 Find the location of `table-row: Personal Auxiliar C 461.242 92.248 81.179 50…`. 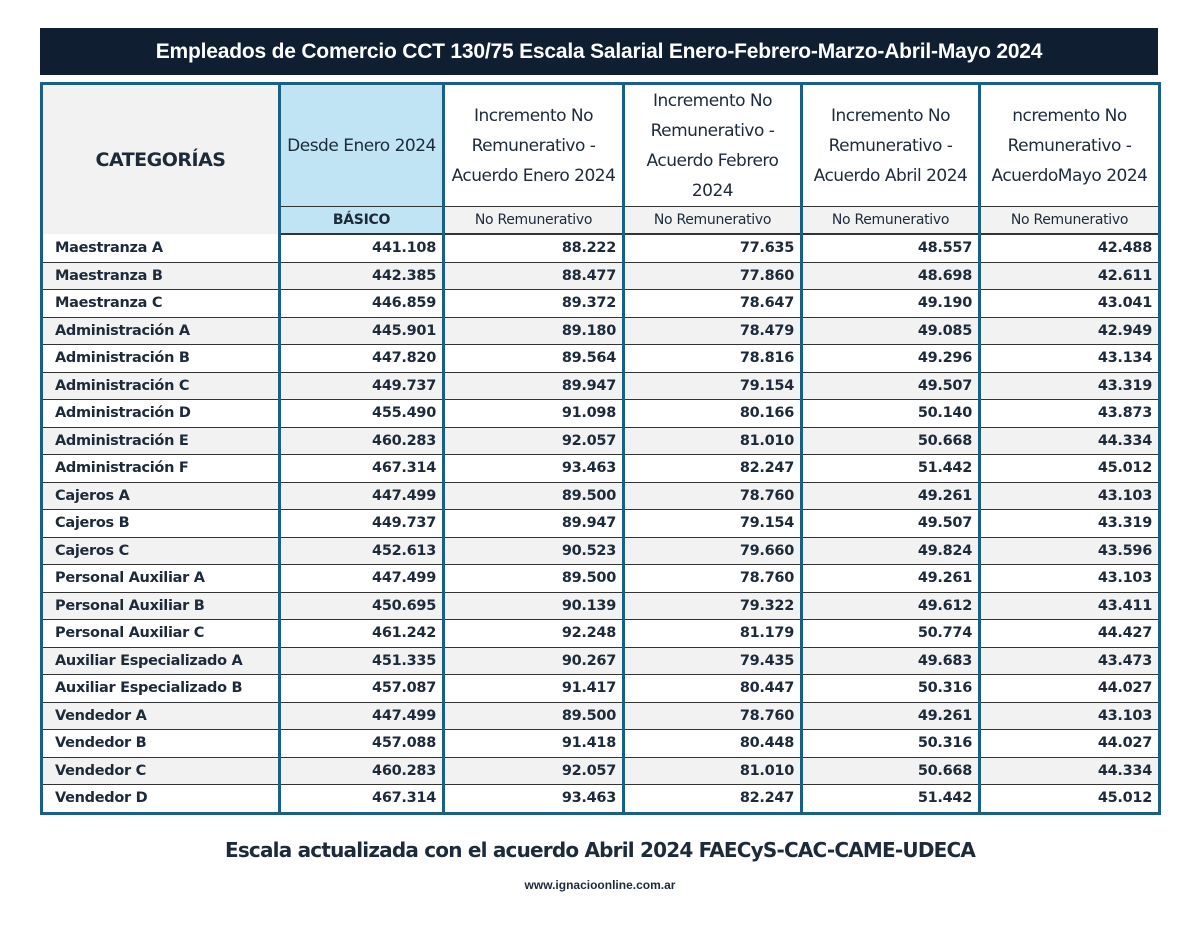

table-row: Personal Auxiliar C 461.242 92.248 81.179 50… is located at coordinates (600, 633).